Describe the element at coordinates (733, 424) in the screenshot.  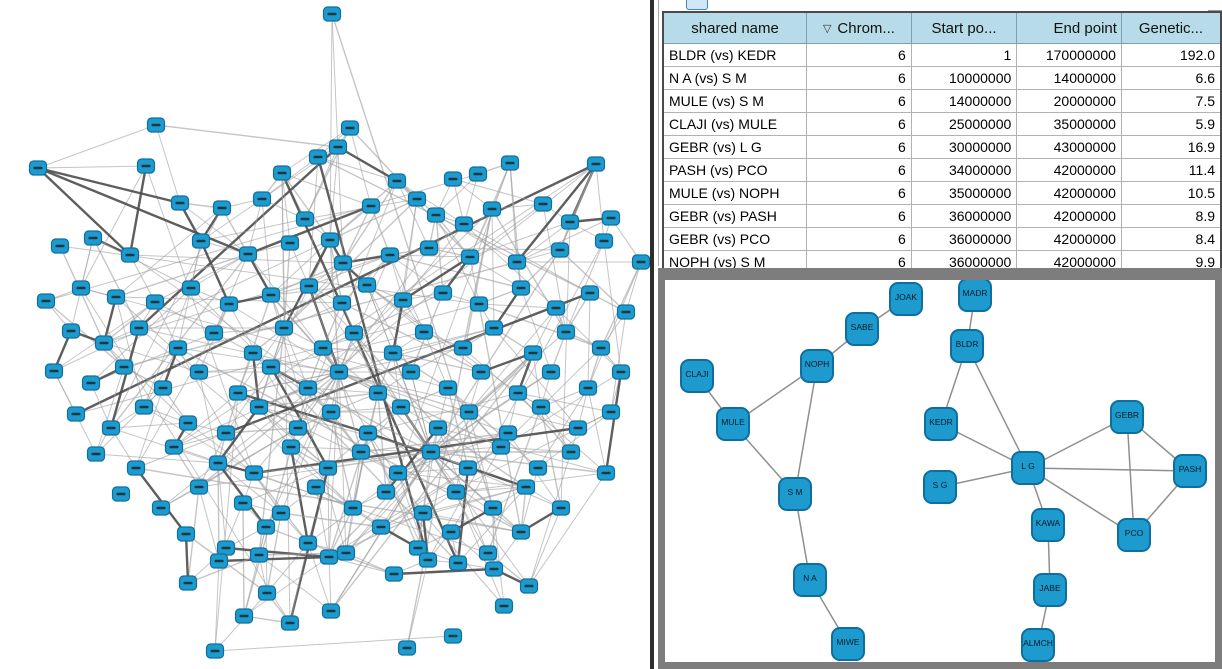
I see `network-node-mule: MULE` at that location.